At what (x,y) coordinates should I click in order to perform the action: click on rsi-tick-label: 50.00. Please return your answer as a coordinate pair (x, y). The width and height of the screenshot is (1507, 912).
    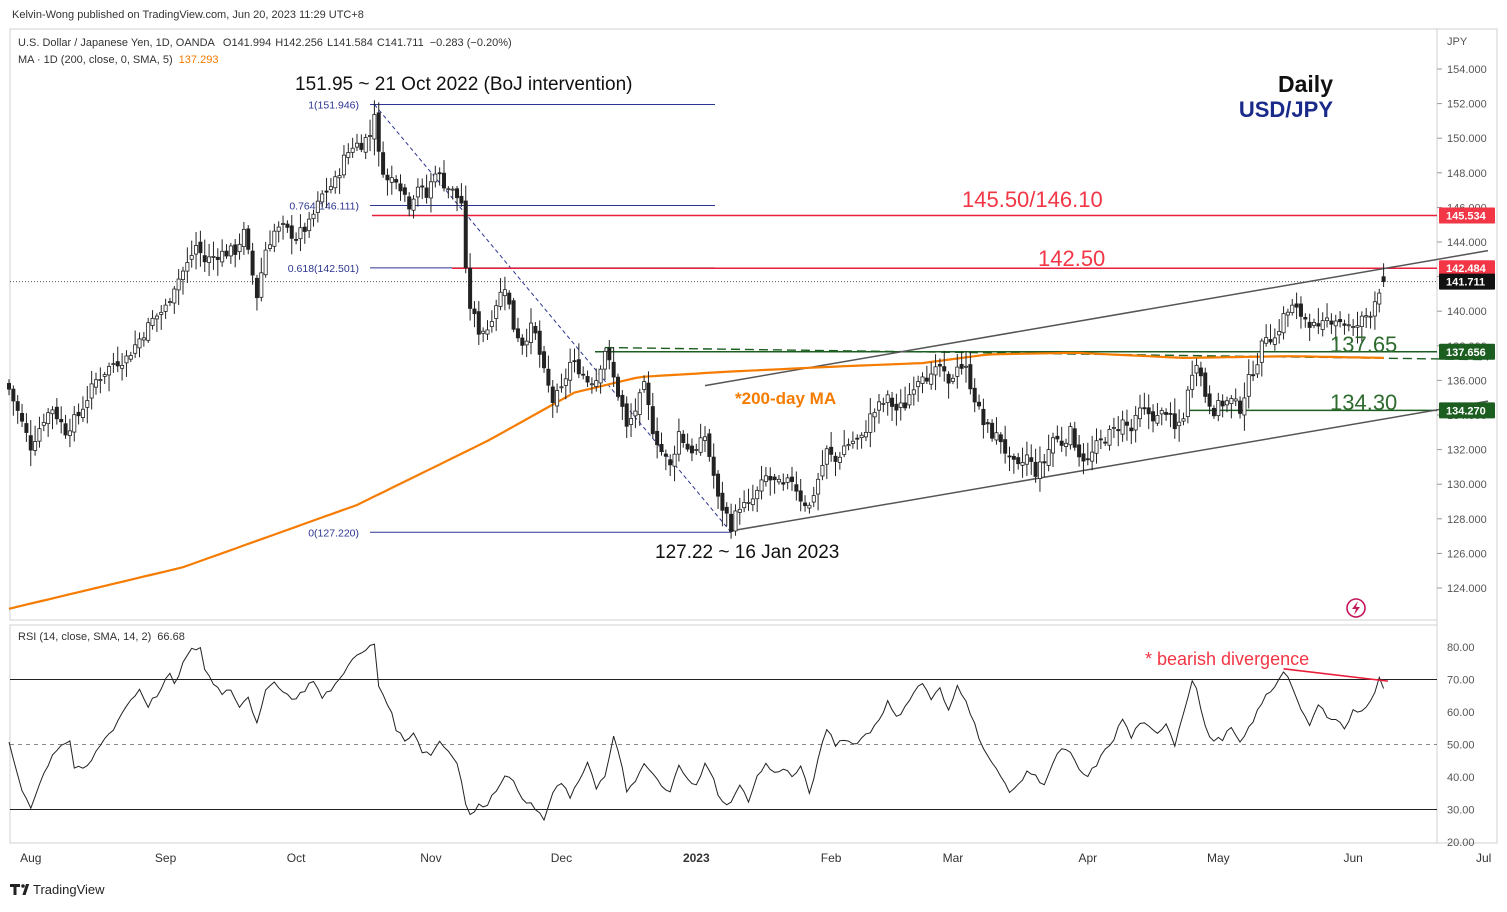
    Looking at the image, I should click on (1461, 746).